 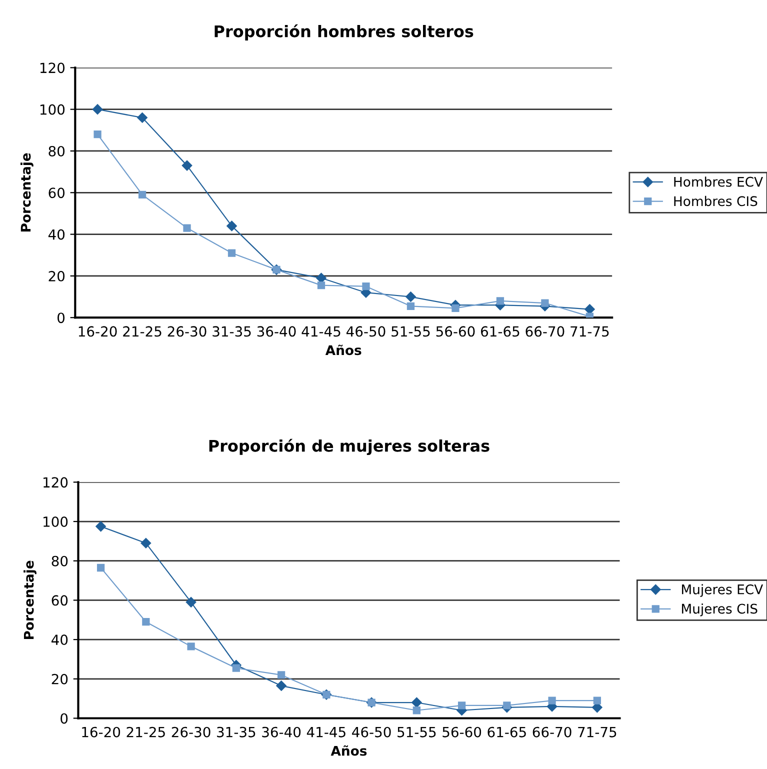 I want to click on legend-label: Hombres CIS, so click(x=716, y=201).